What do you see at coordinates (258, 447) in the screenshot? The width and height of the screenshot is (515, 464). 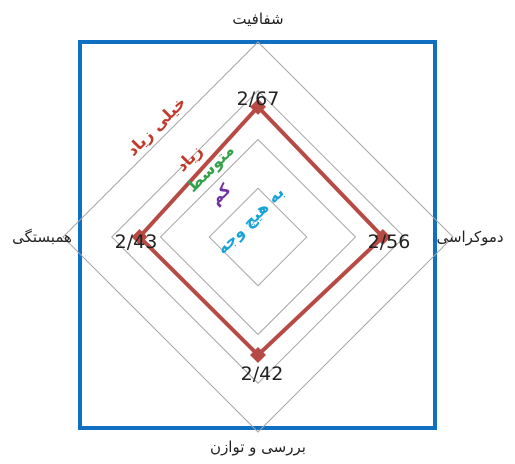 I see `axis-label-bottom: بررسی و توازن` at bounding box center [258, 447].